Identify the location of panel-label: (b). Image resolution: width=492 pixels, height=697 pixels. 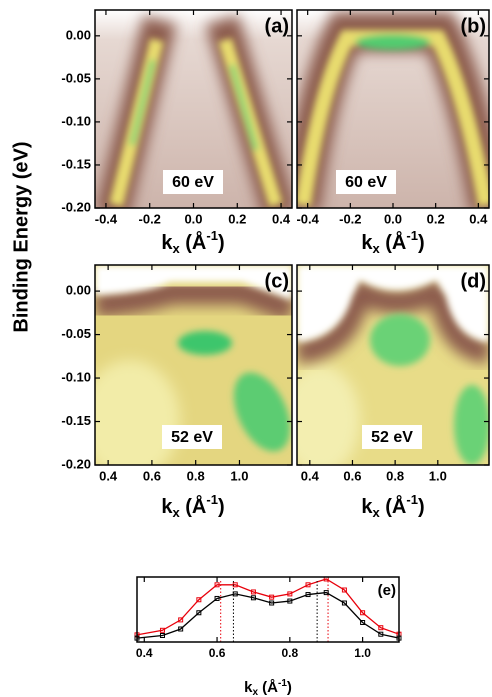
(473, 26).